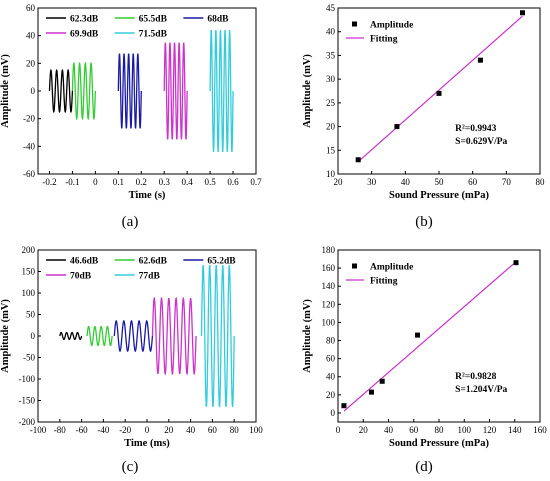  Describe the element at coordinates (82, 430) in the screenshot. I see `x-tick-label: -60` at that location.